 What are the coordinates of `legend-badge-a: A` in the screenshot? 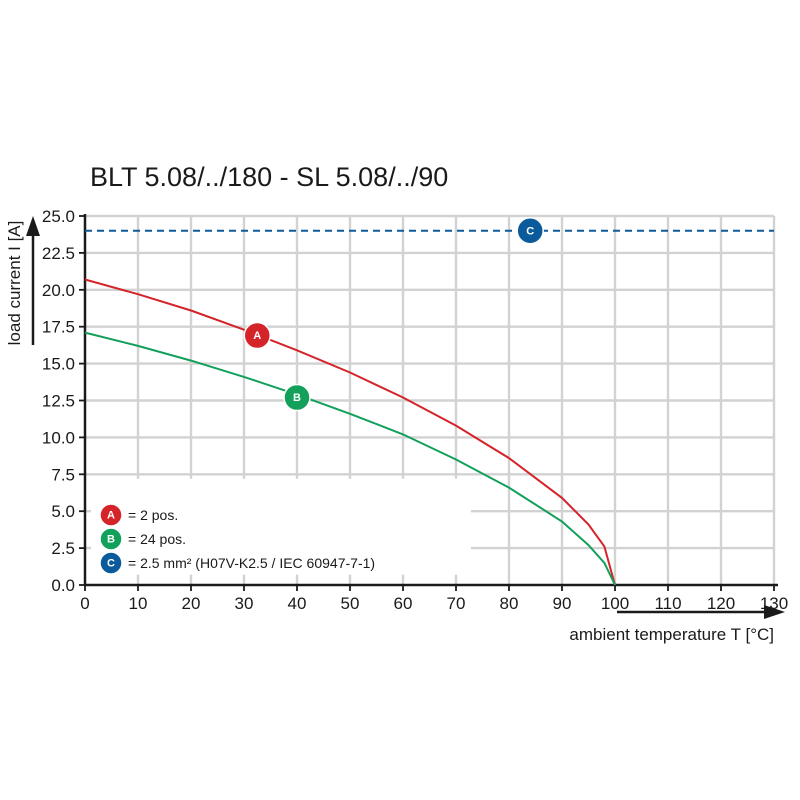 It's located at (111, 515).